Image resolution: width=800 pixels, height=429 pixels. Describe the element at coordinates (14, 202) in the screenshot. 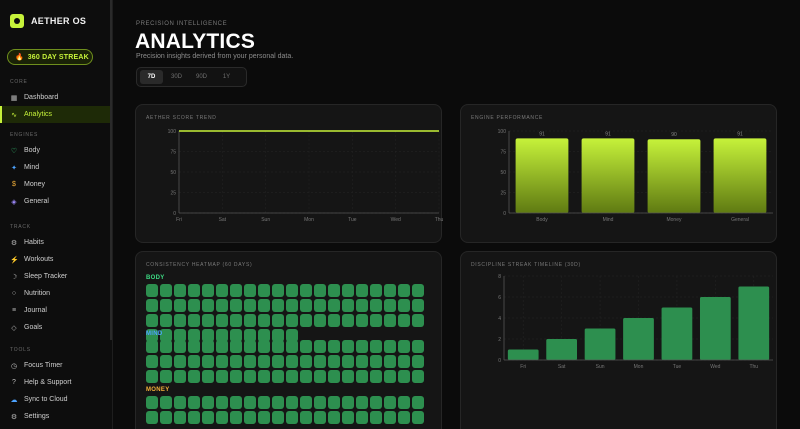

I see `diamond-icon: ◈` at that location.